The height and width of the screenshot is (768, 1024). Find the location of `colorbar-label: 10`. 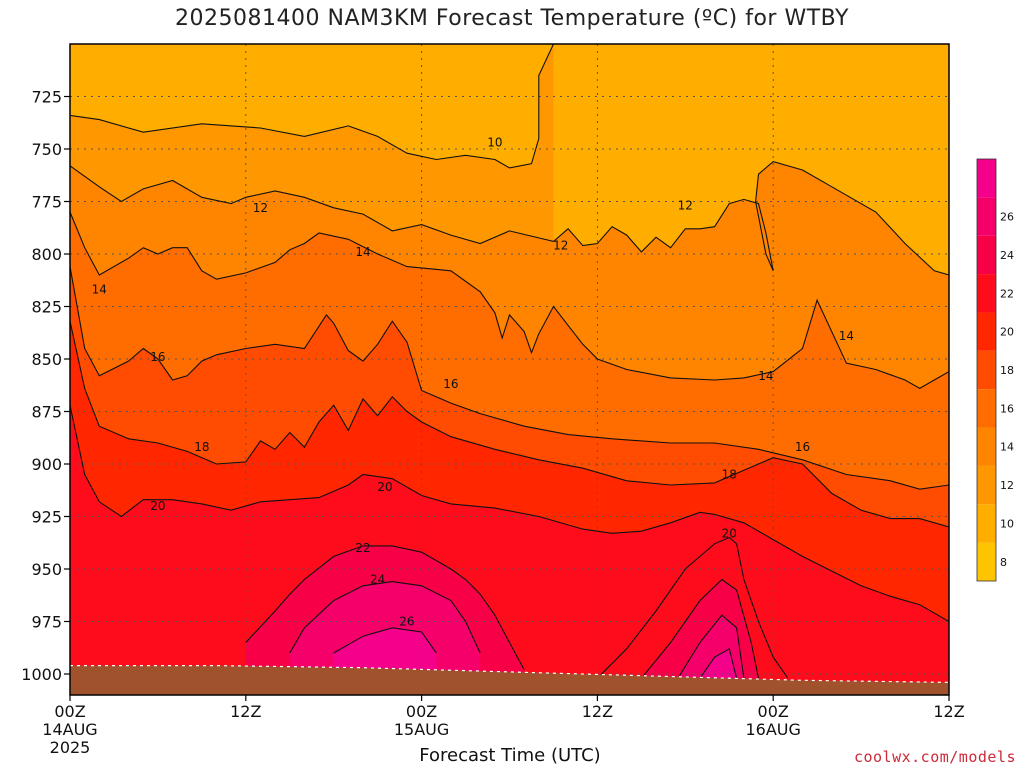

colorbar-label: 10 is located at coordinates (1007, 523).